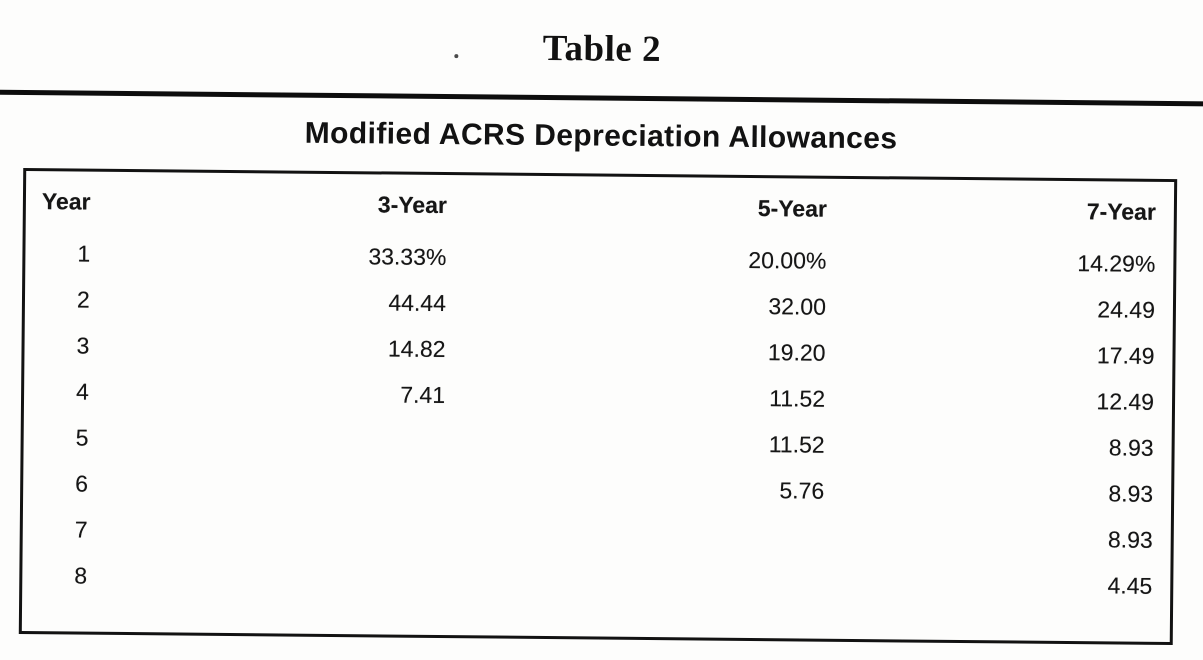 Image resolution: width=1203 pixels, height=660 pixels. Describe the element at coordinates (1116, 263) in the screenshot. I see `value-cell: 14.29%` at that location.